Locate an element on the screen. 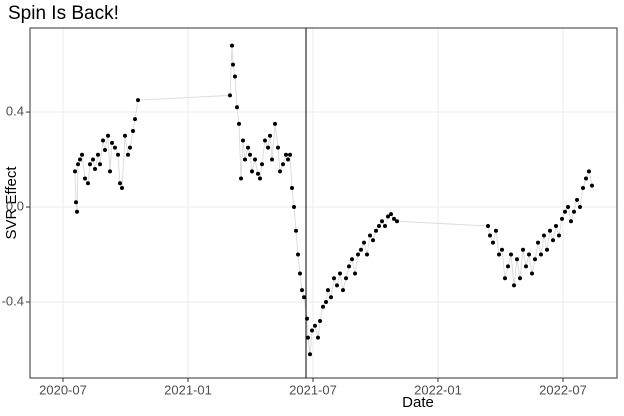 The image size is (624, 416). x-tick-label: 2021-07 is located at coordinates (313, 389).